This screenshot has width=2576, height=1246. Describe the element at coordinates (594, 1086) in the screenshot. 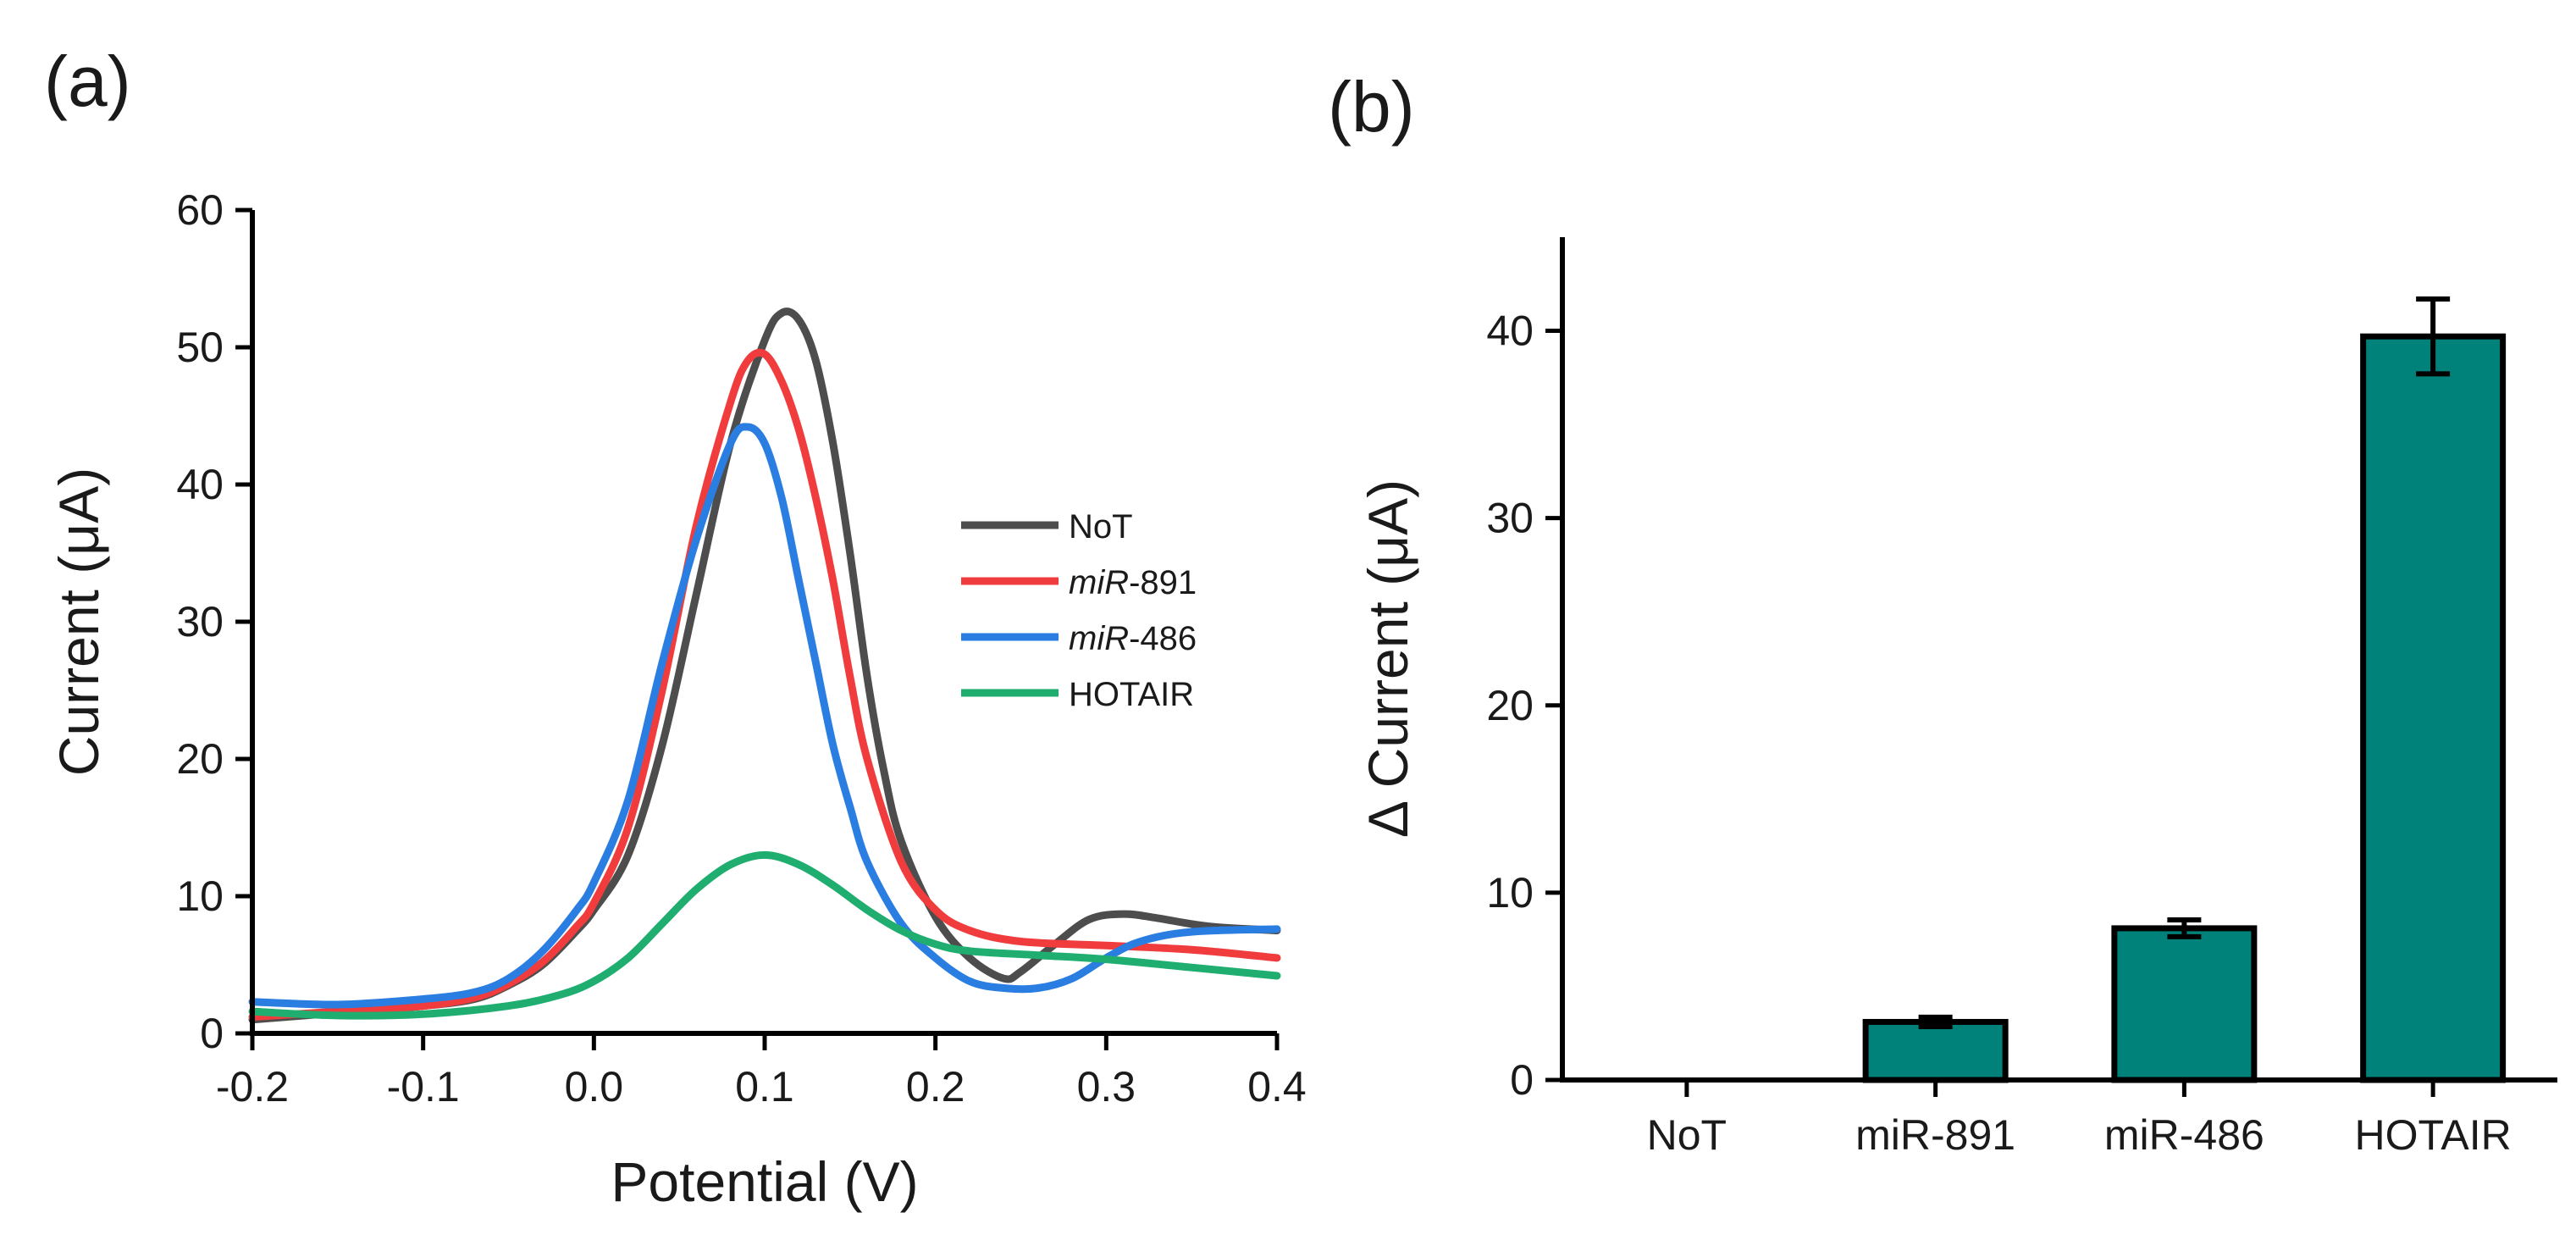

I see `x-tick-label: 0.0` at that location.